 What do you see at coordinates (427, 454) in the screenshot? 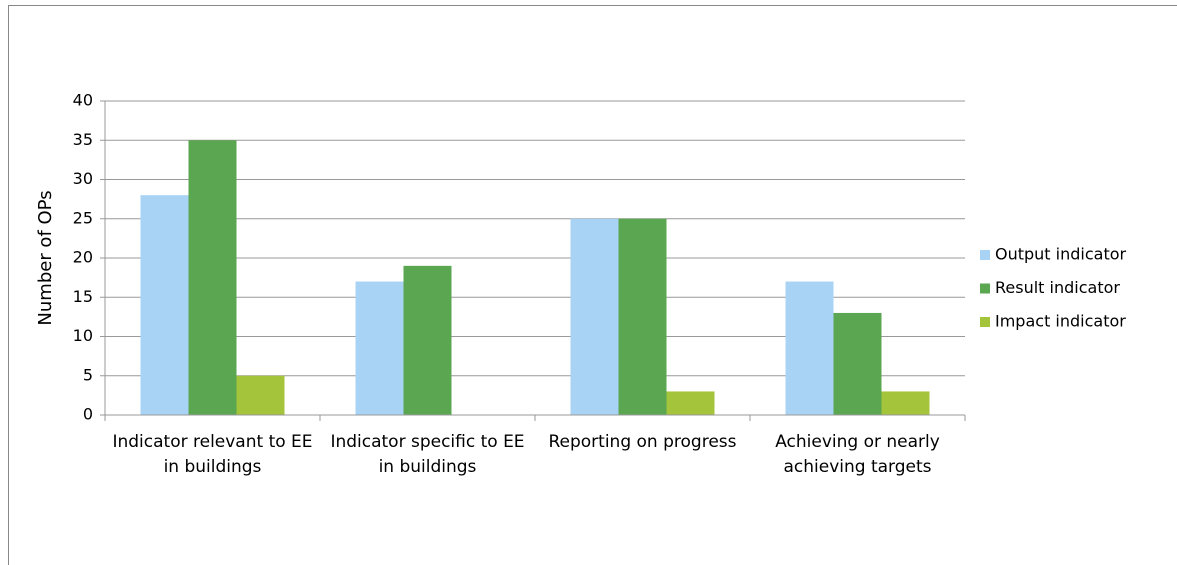
I see `x-tick-label: Indicator specific to EE in buildings` at bounding box center [427, 454].